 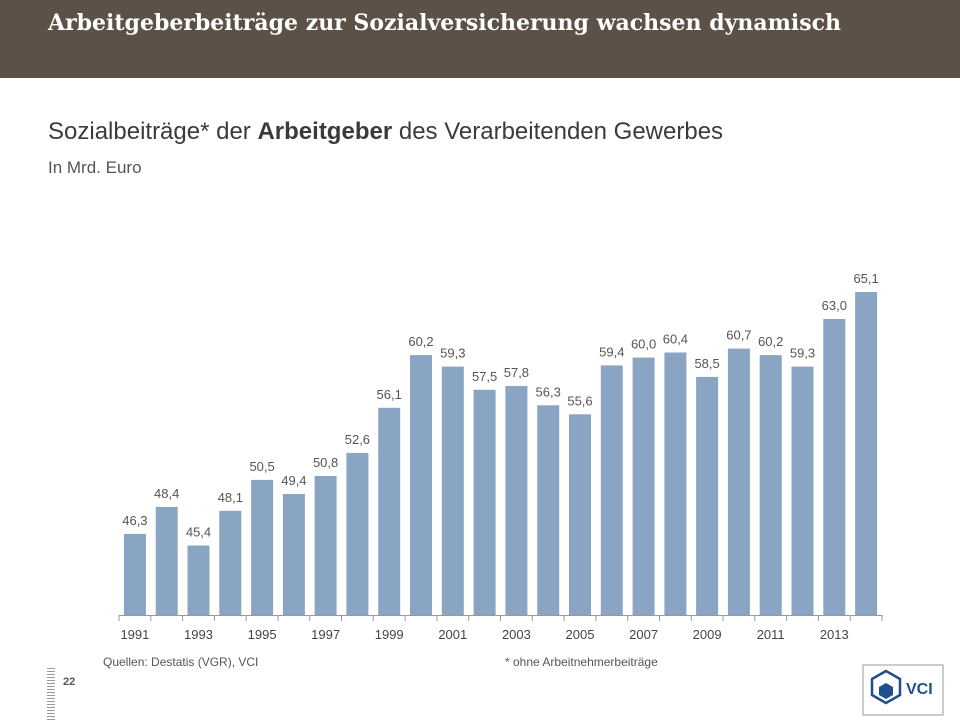 What do you see at coordinates (198, 634) in the screenshot?
I see `x-tick-label-1993: 1993` at bounding box center [198, 634].